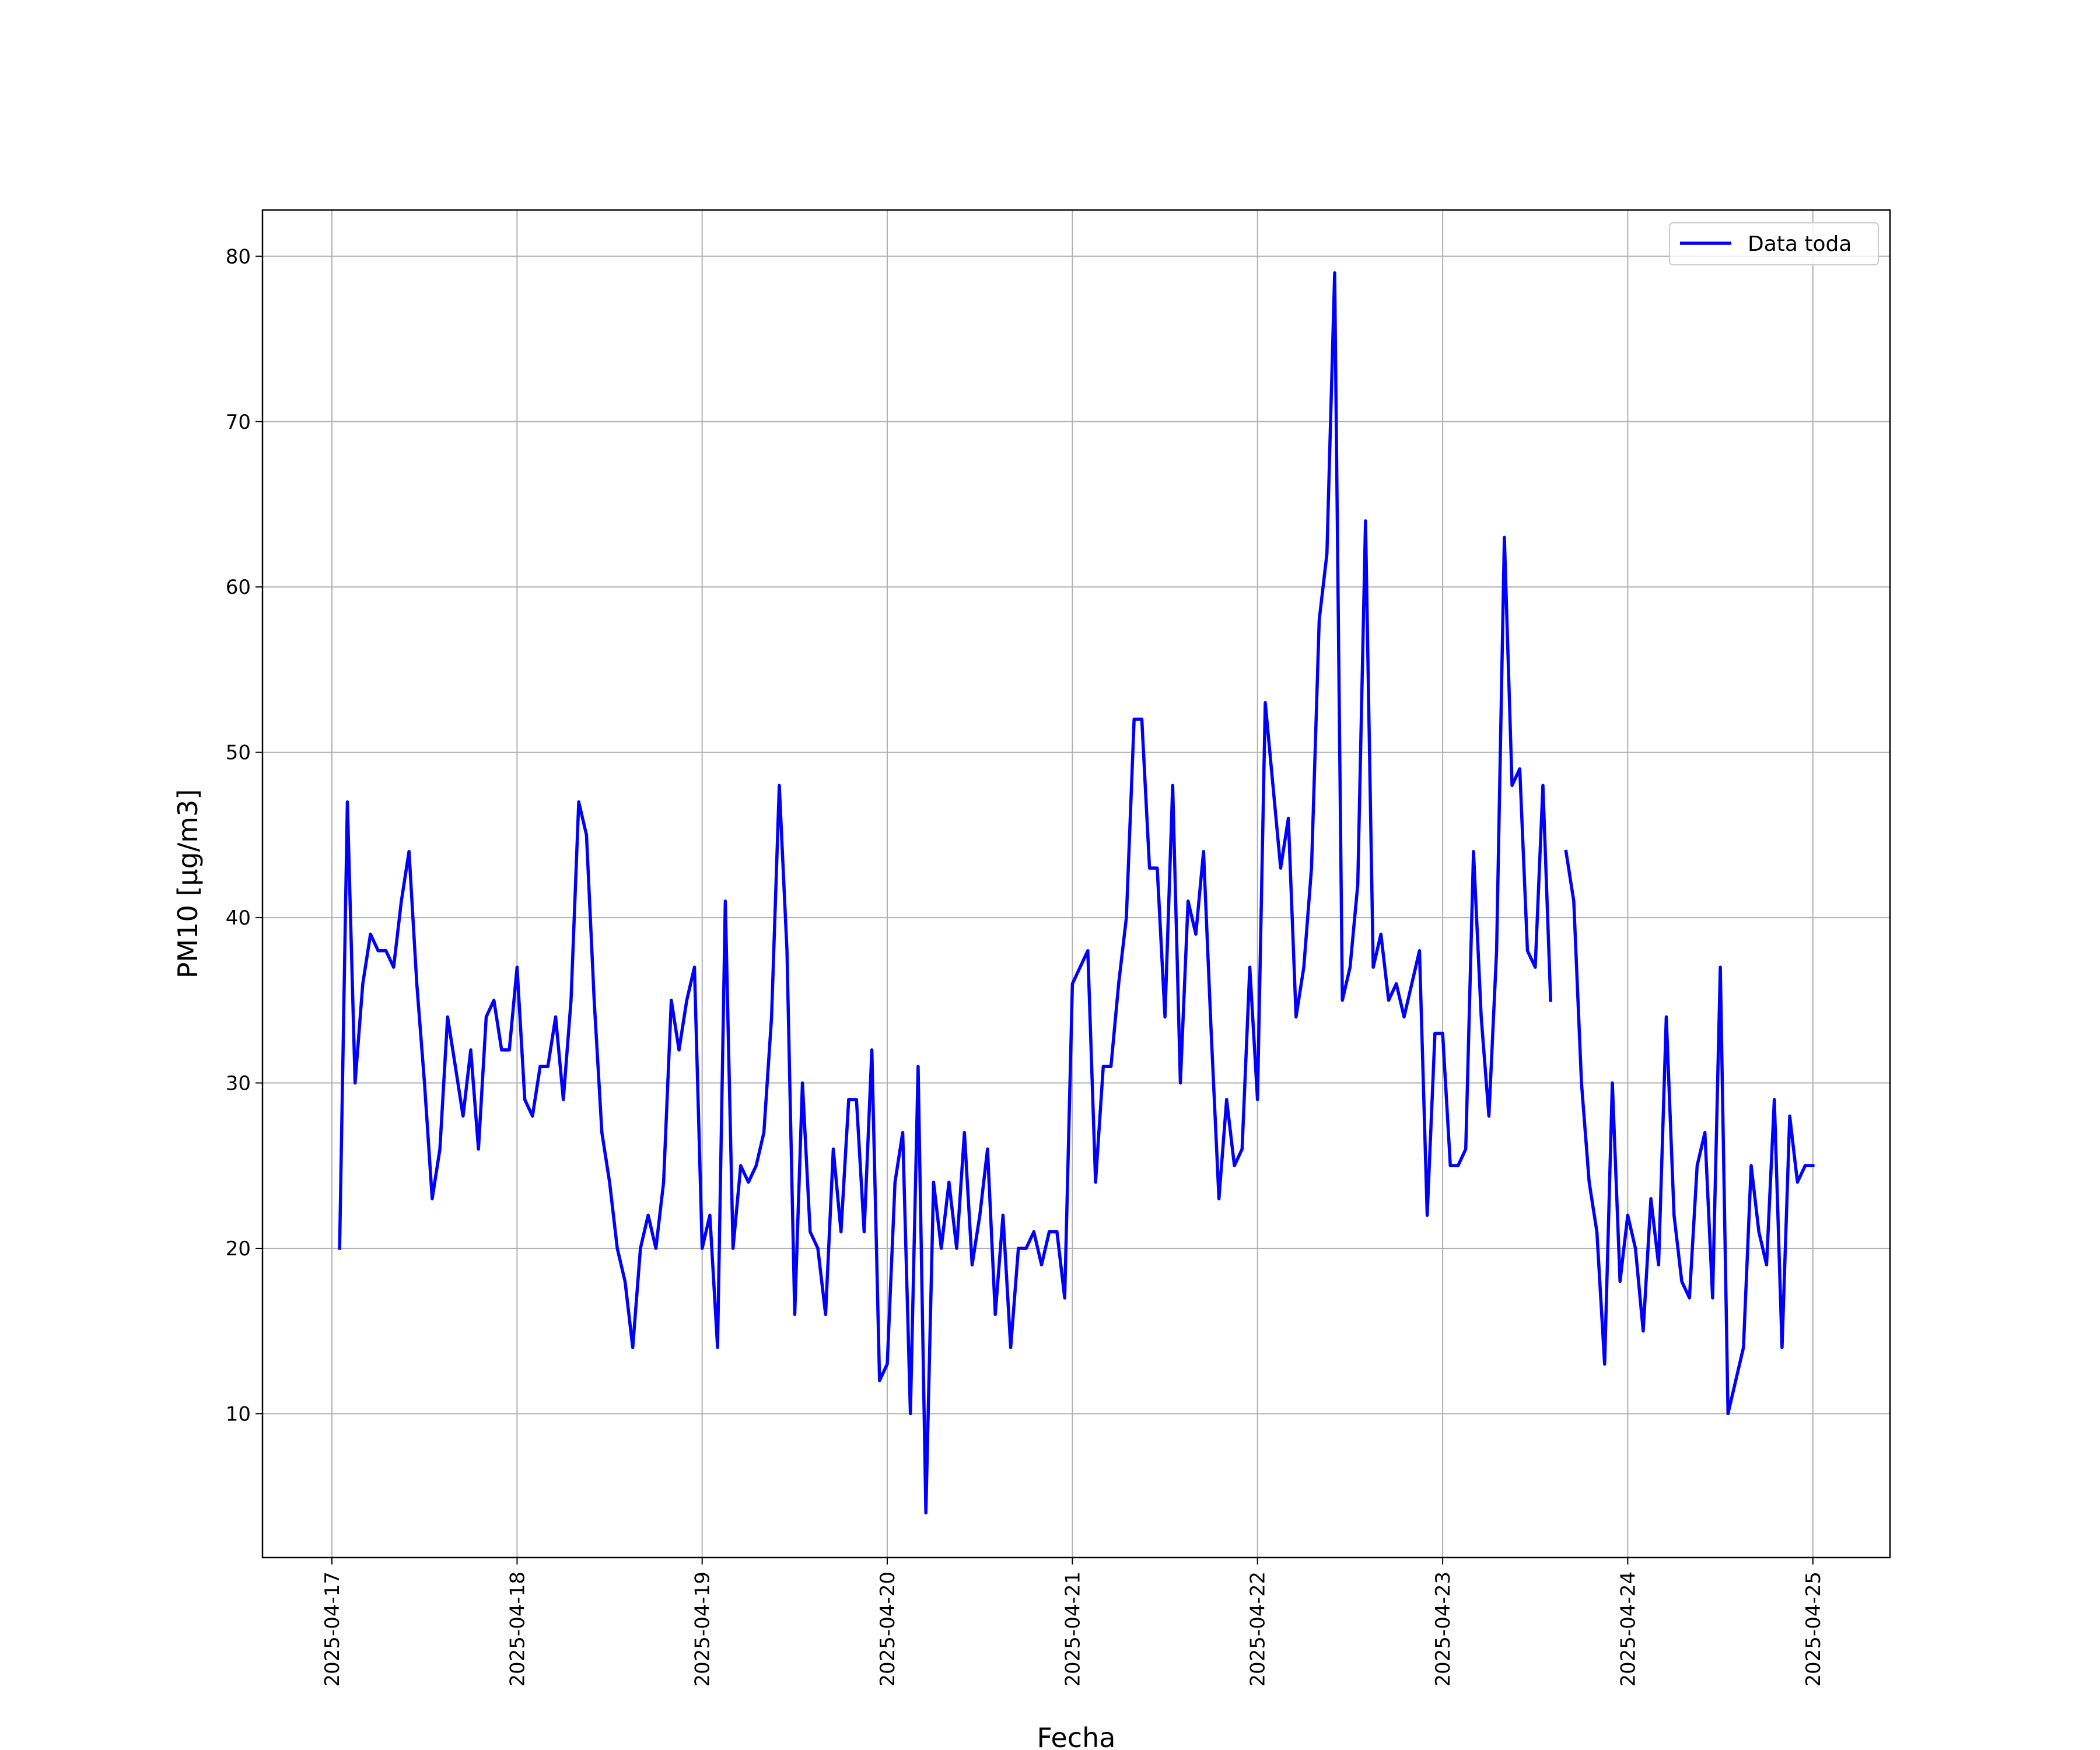 Image resolution: width=2100 pixels, height=1750 pixels. I want to click on x-tick-label: 2025-04-22, so click(1258, 1629).